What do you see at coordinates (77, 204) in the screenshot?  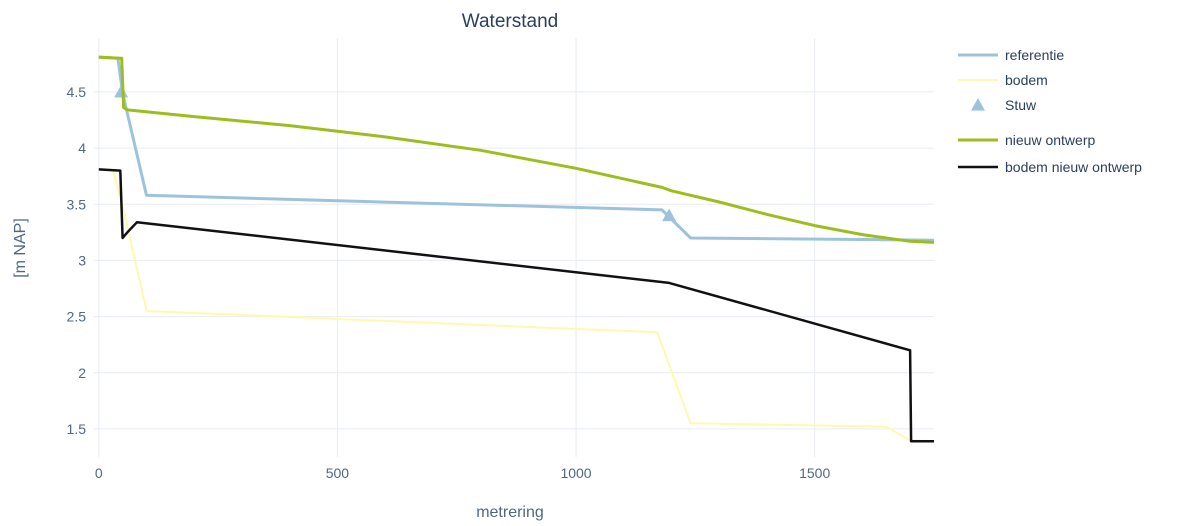 I see `y-tick-label: 3.5` at bounding box center [77, 204].